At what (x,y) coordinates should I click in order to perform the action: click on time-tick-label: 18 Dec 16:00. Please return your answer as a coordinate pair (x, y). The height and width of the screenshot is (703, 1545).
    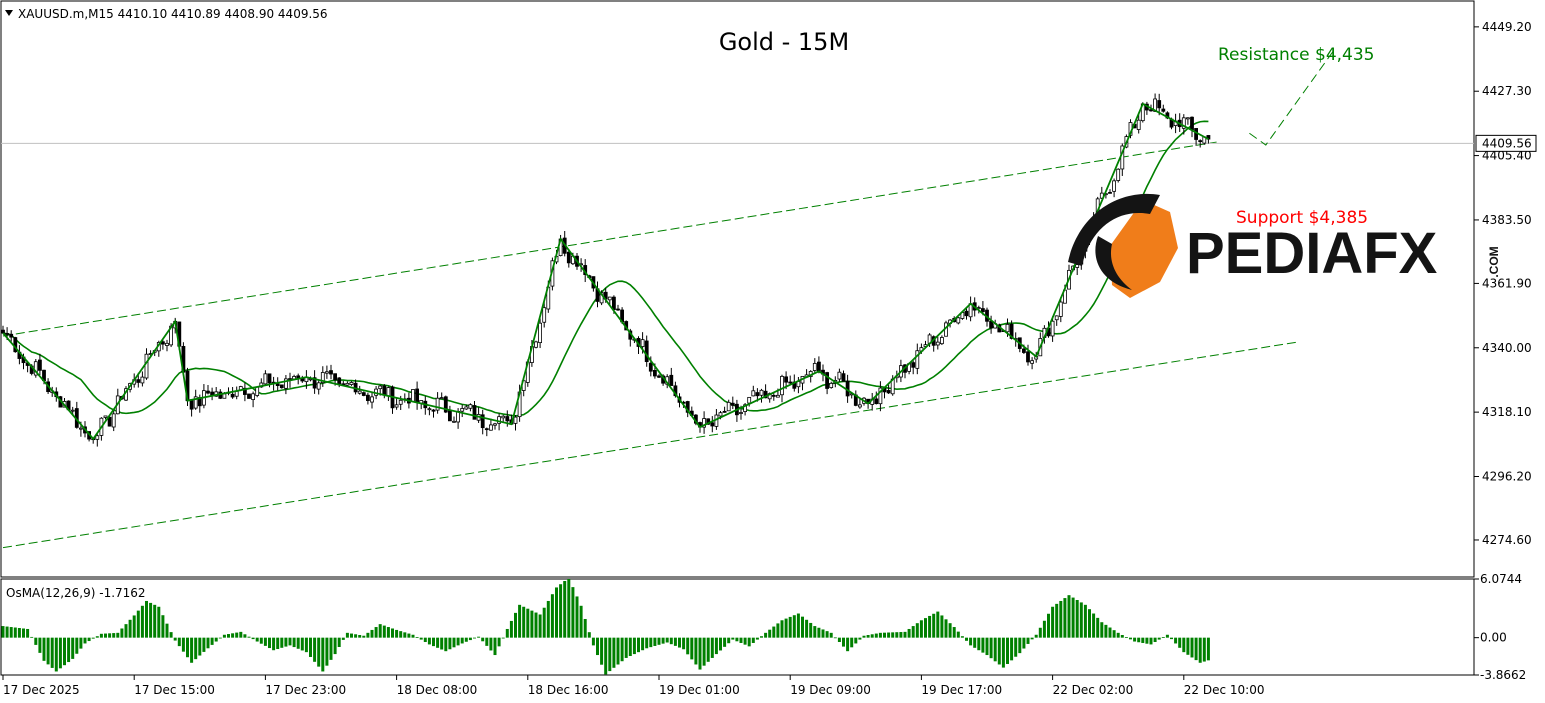
    Looking at the image, I should click on (568, 690).